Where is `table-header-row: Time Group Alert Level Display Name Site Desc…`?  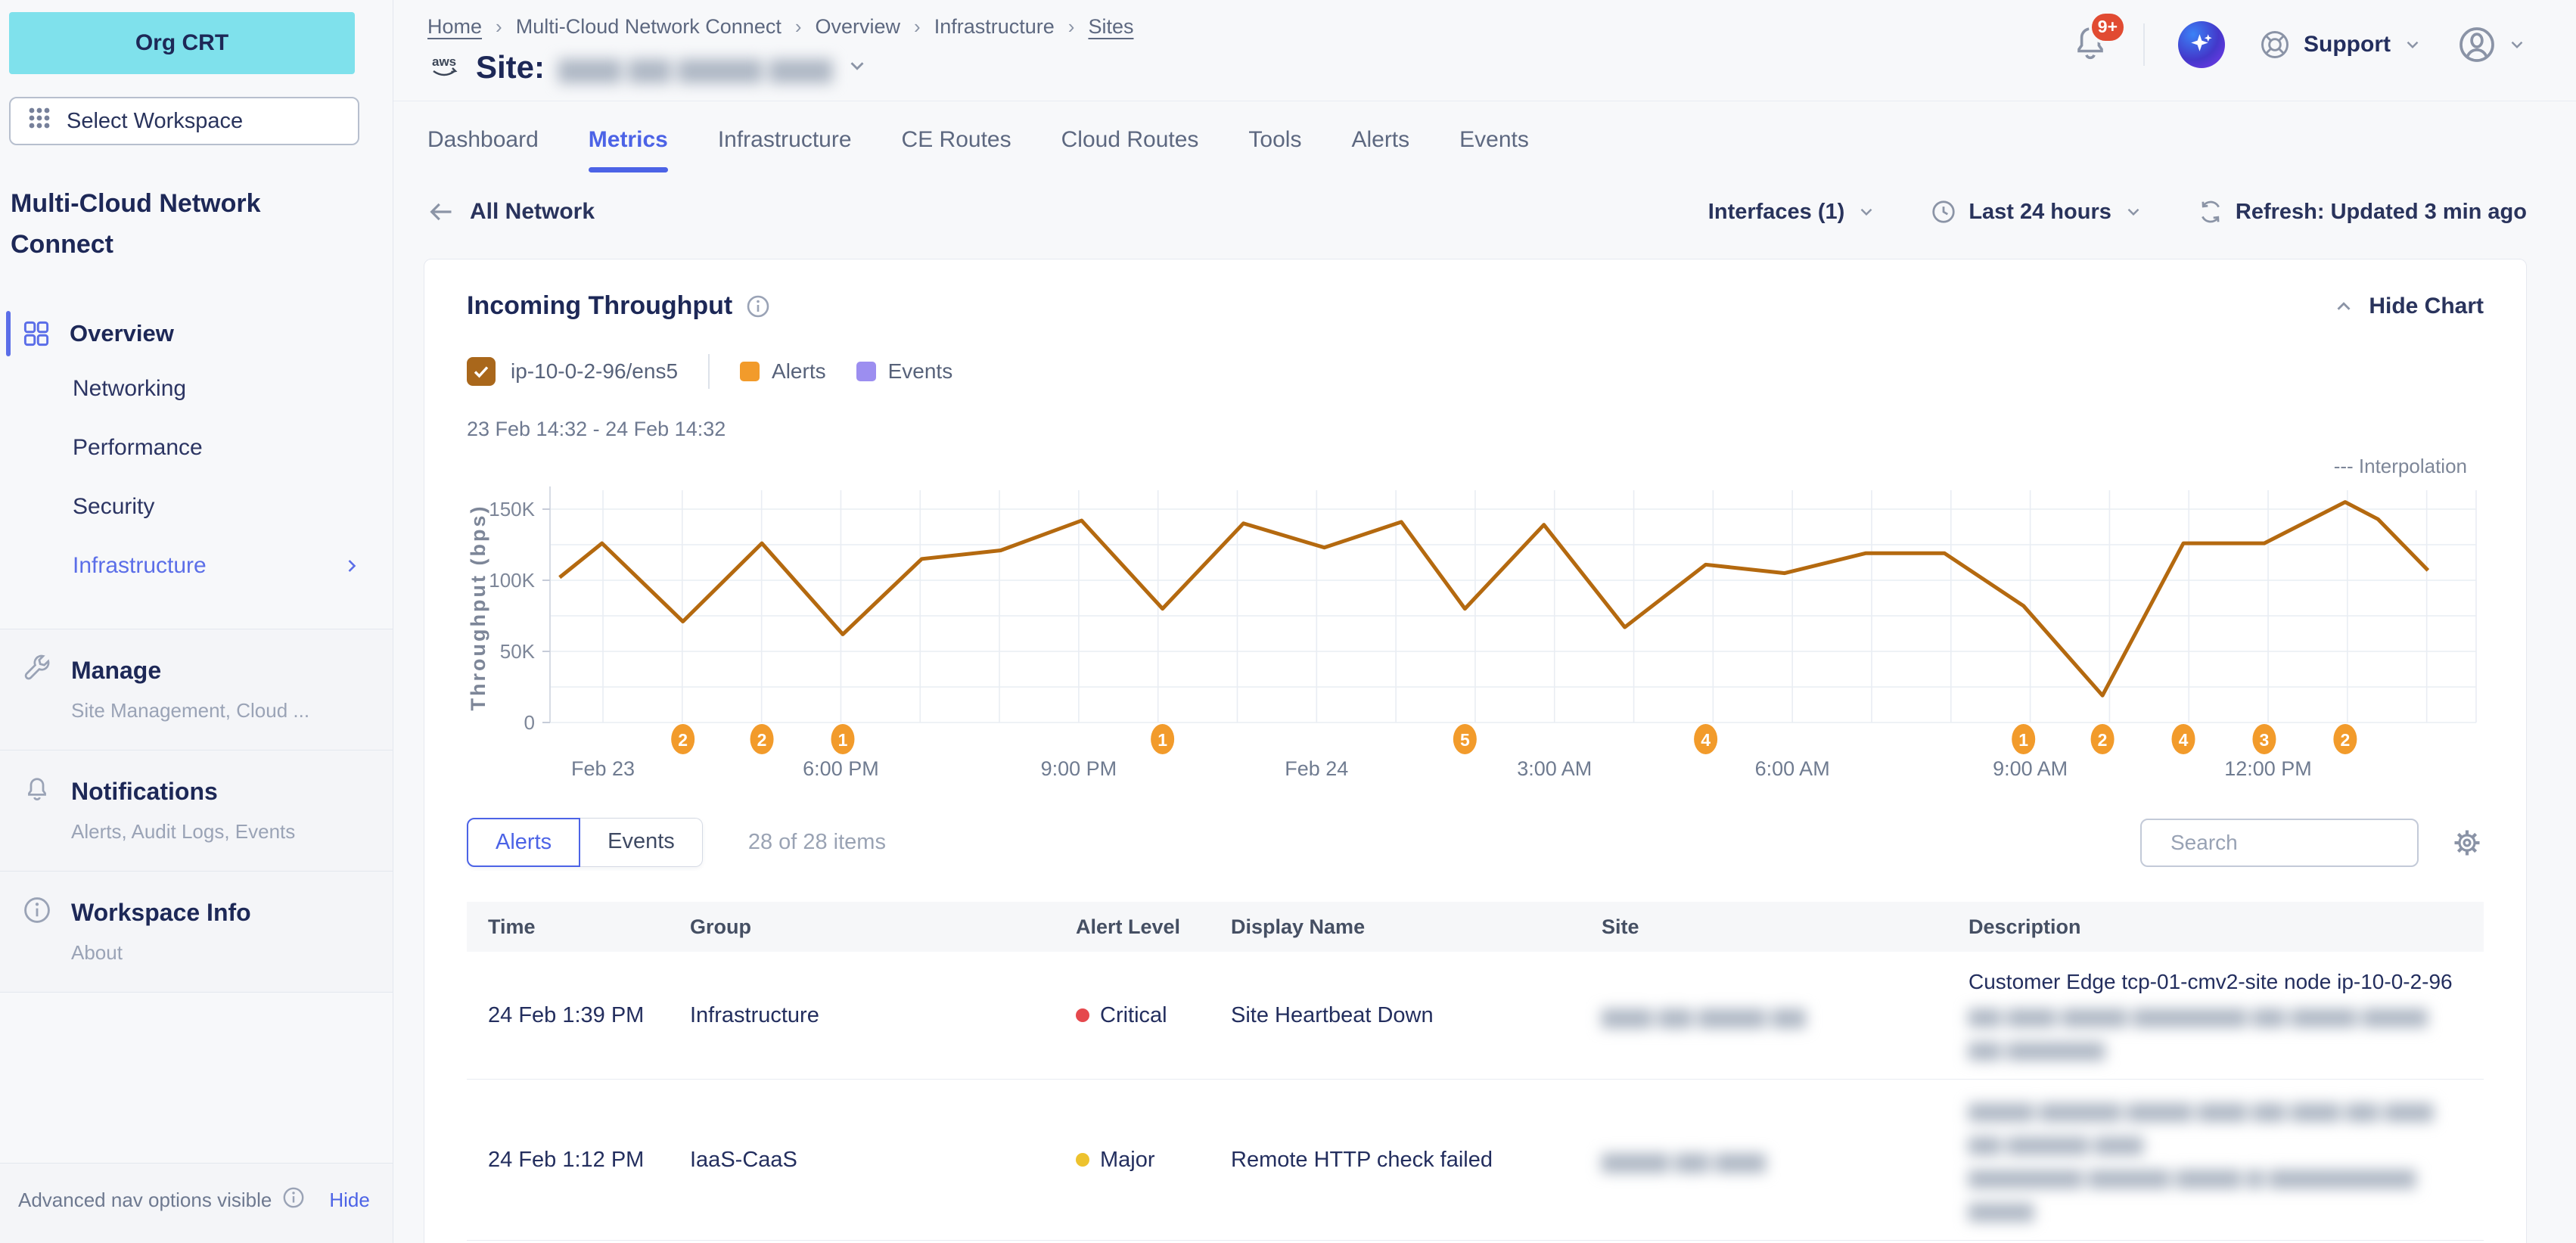
table-header-row: Time Group Alert Level Display Name Site Desc… is located at coordinates (1475, 927).